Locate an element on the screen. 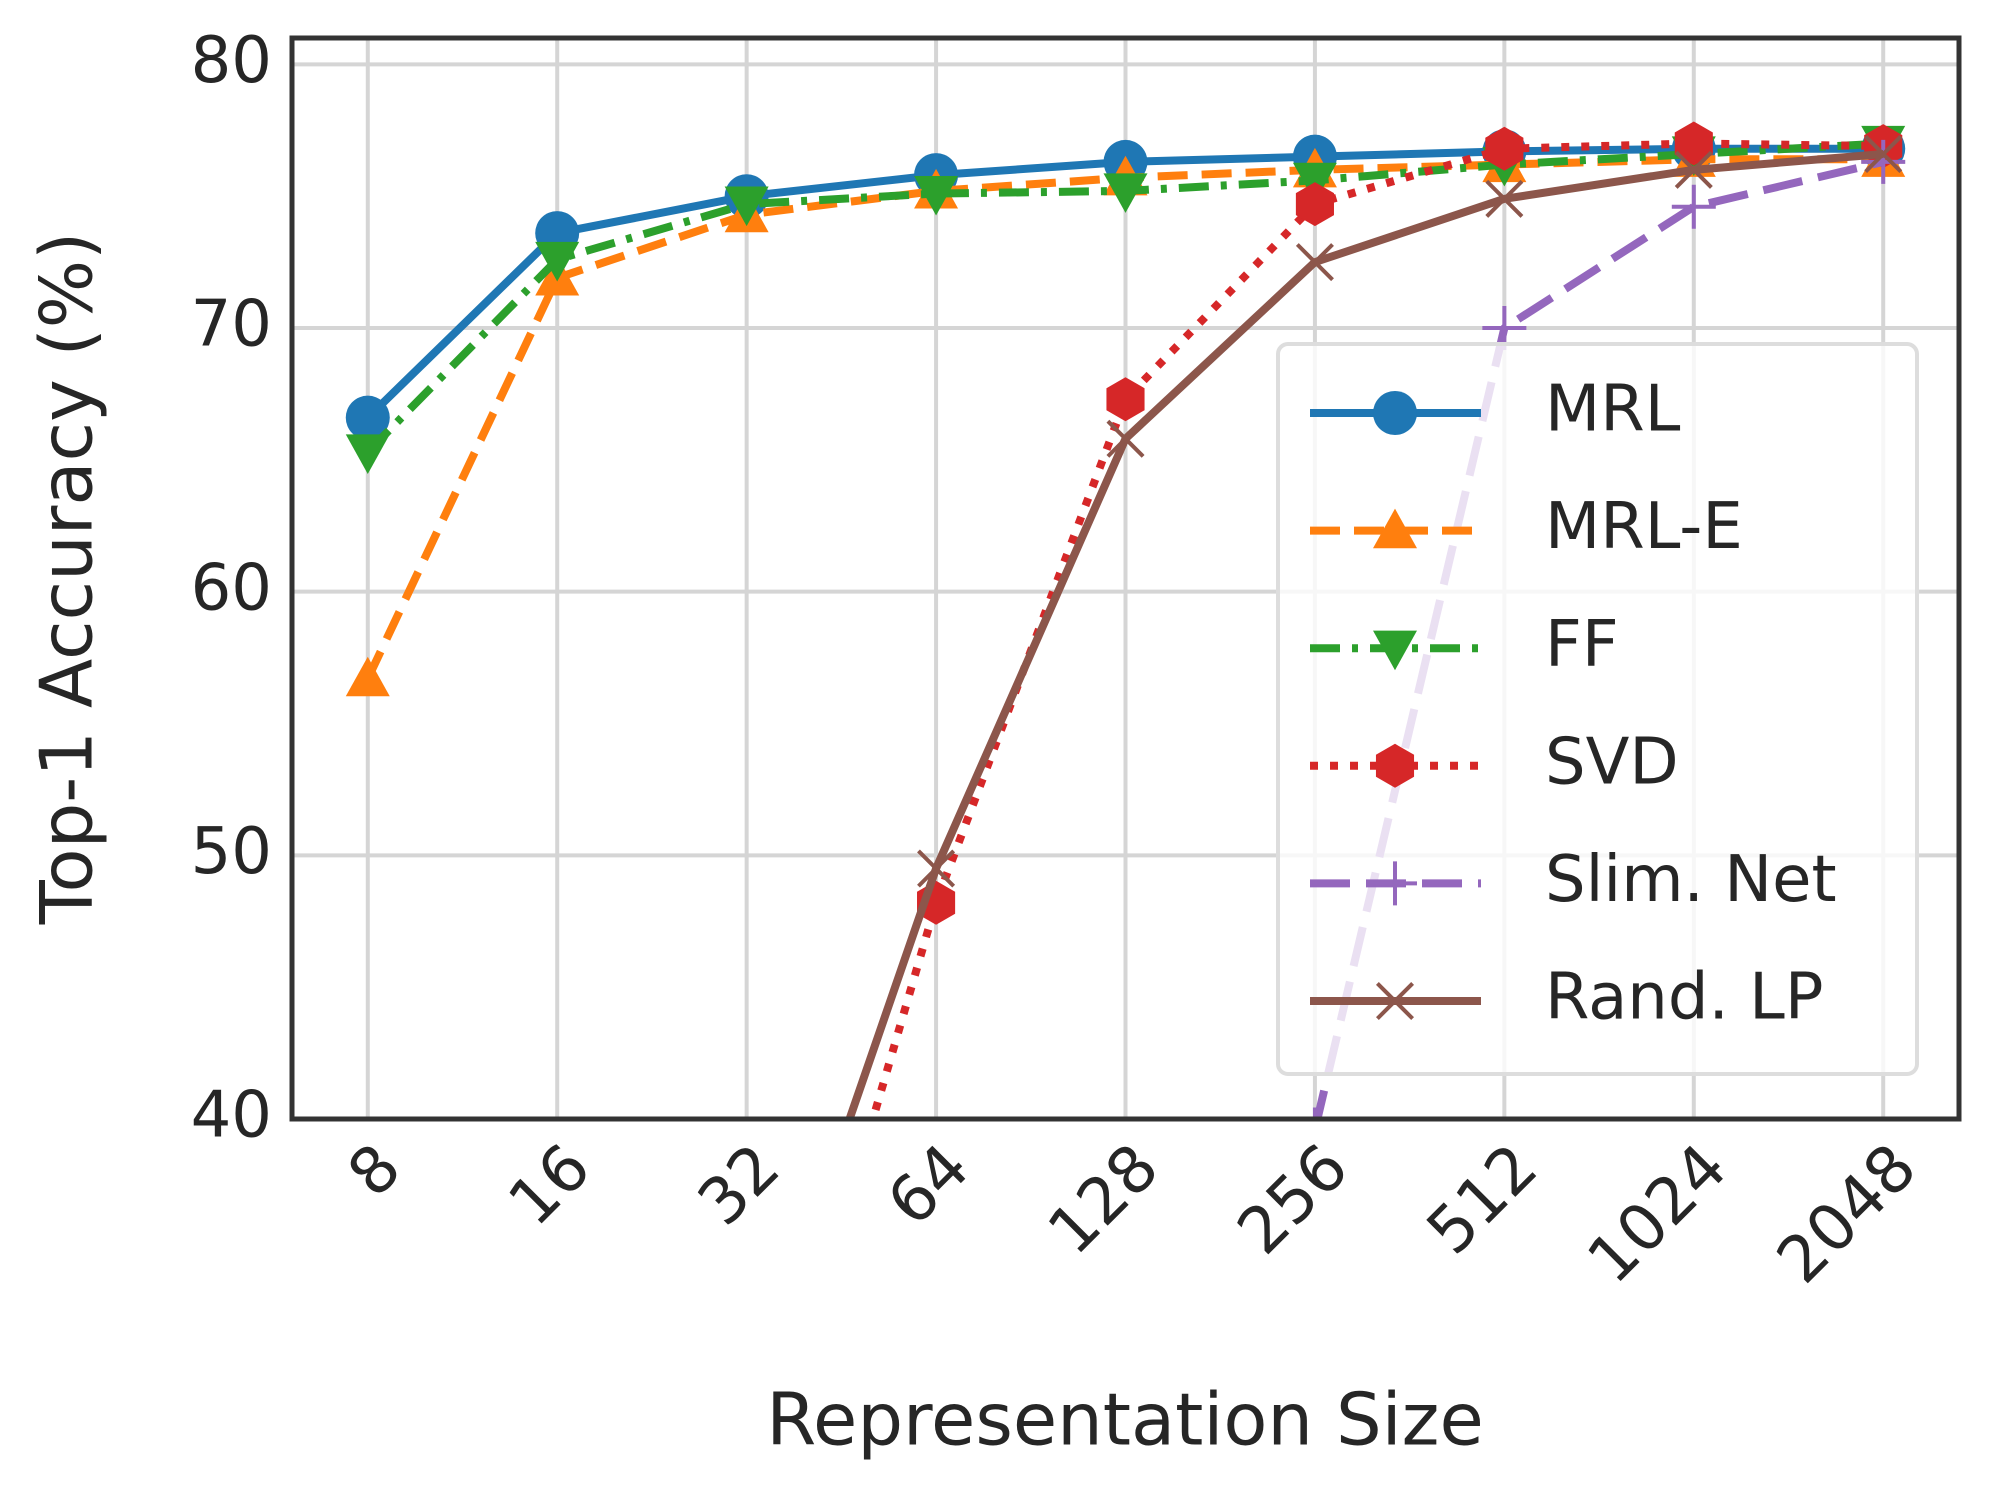  y-tick-label: 50 is located at coordinates (231, 852).